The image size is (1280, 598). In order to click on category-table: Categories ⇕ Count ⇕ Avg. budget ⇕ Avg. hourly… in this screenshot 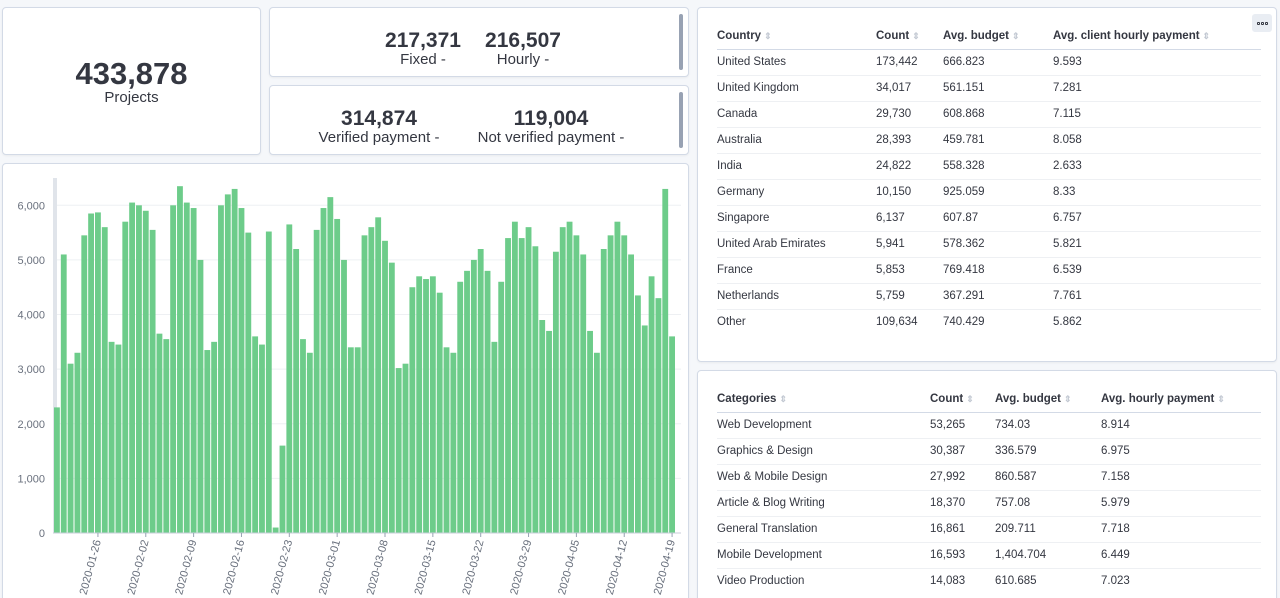, I will do `click(989, 490)`.